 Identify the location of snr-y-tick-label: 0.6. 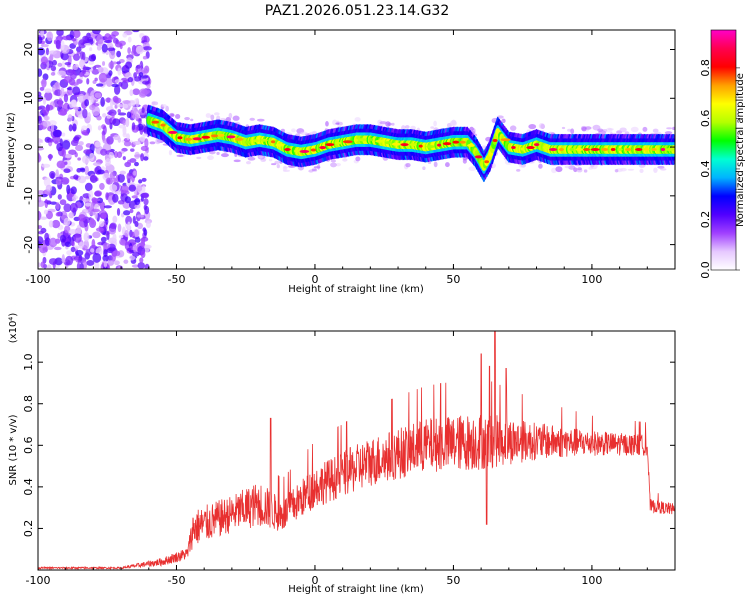
(28, 446).